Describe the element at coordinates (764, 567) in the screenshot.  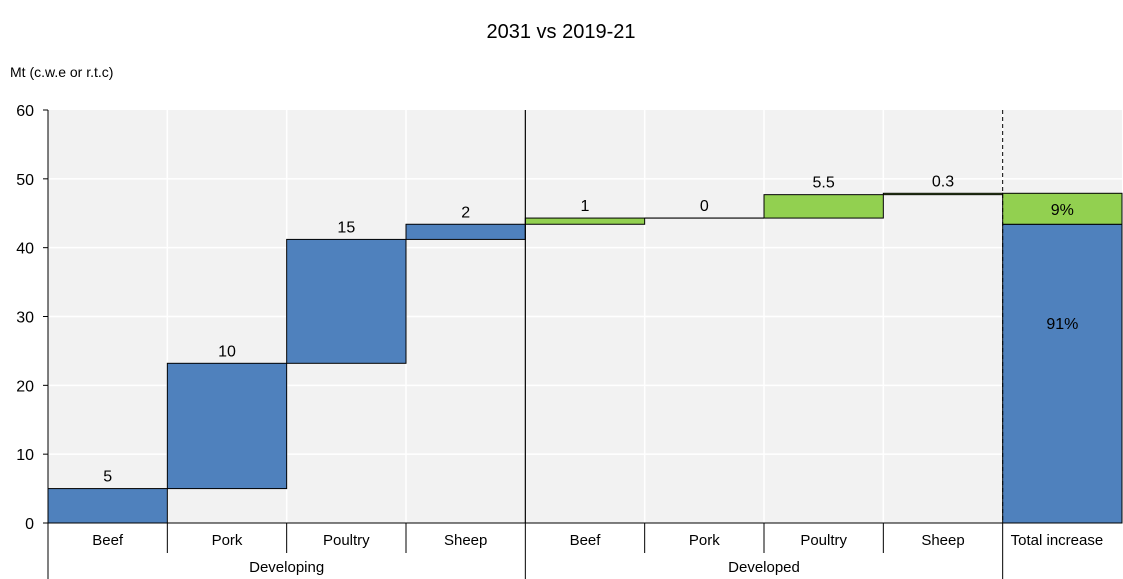
I see `x-group-label: Developed` at that location.